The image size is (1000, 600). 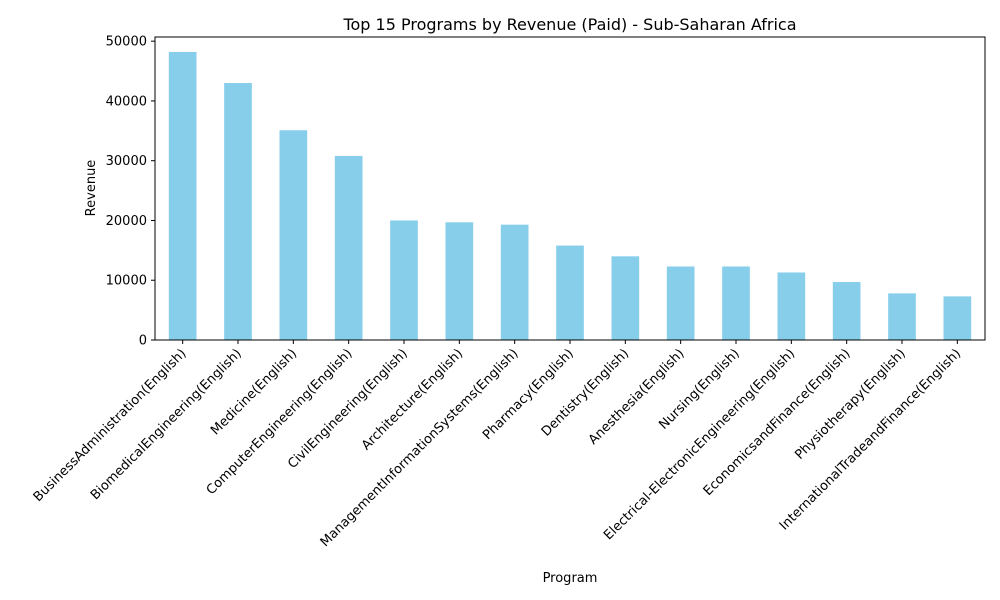 I want to click on y-tick-label: 30000, so click(x=126, y=161).